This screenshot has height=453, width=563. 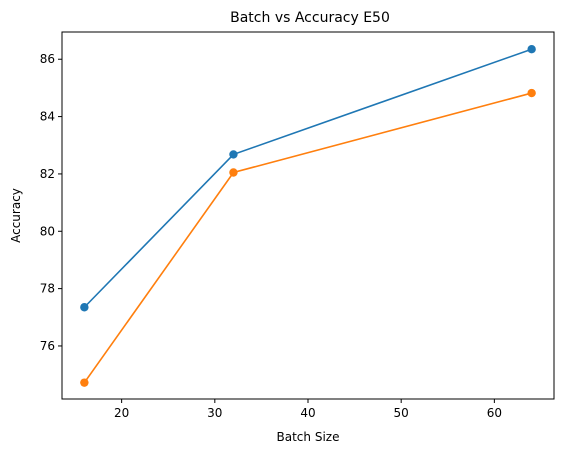 I want to click on x-axis-label: Batch Size, so click(x=308, y=437).